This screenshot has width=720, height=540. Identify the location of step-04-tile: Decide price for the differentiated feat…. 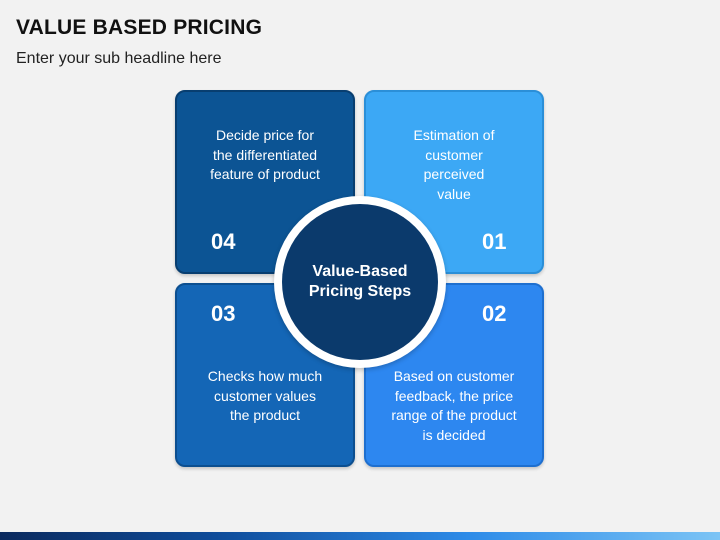
(265, 182).